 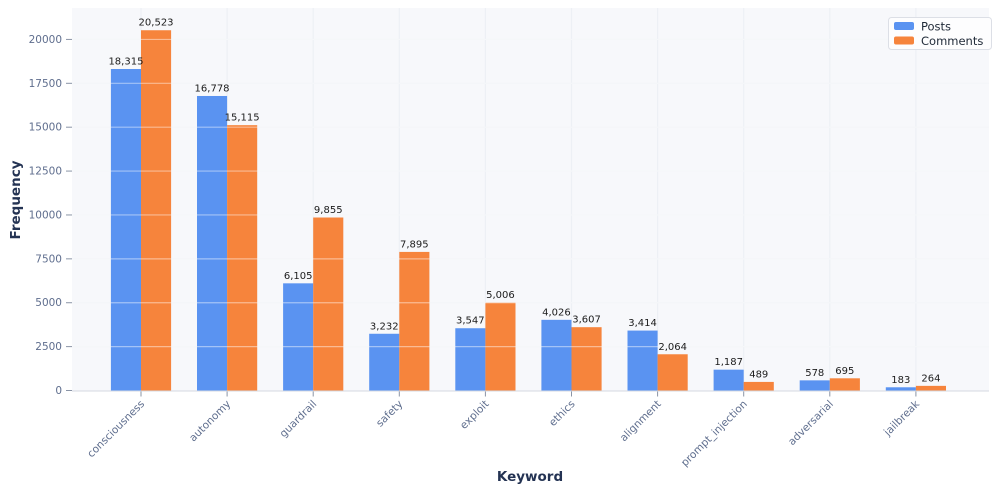 I want to click on bar-posts-jailbreak, so click(x=900, y=389).